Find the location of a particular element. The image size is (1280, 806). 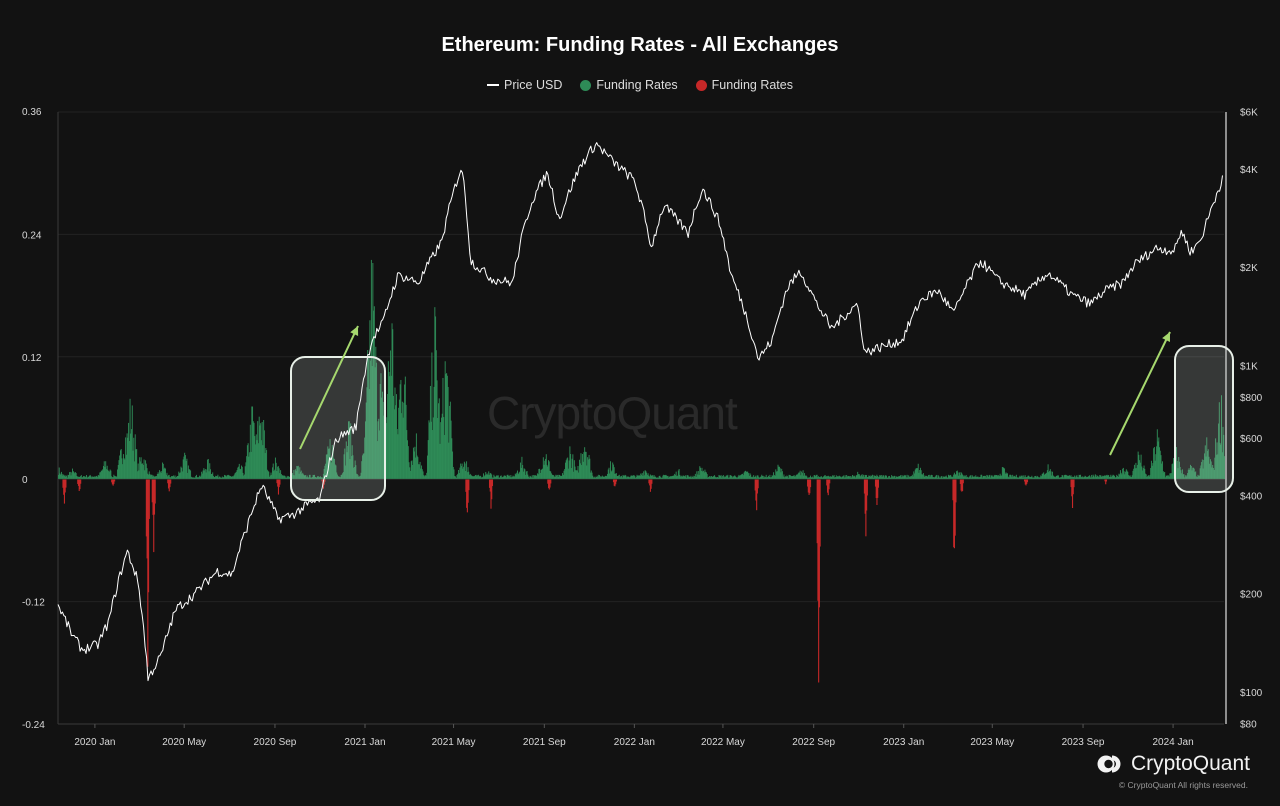

y-right-tick-label: $400 is located at coordinates (1251, 496).